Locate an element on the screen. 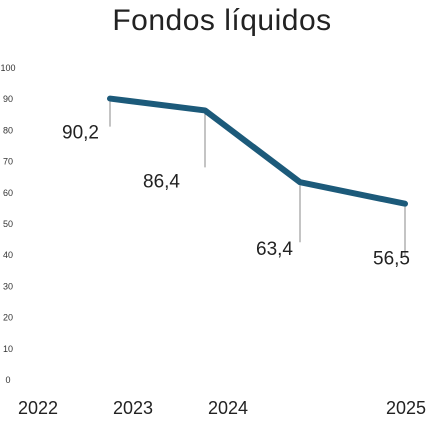  y-tick-label: 100 is located at coordinates (7, 68).